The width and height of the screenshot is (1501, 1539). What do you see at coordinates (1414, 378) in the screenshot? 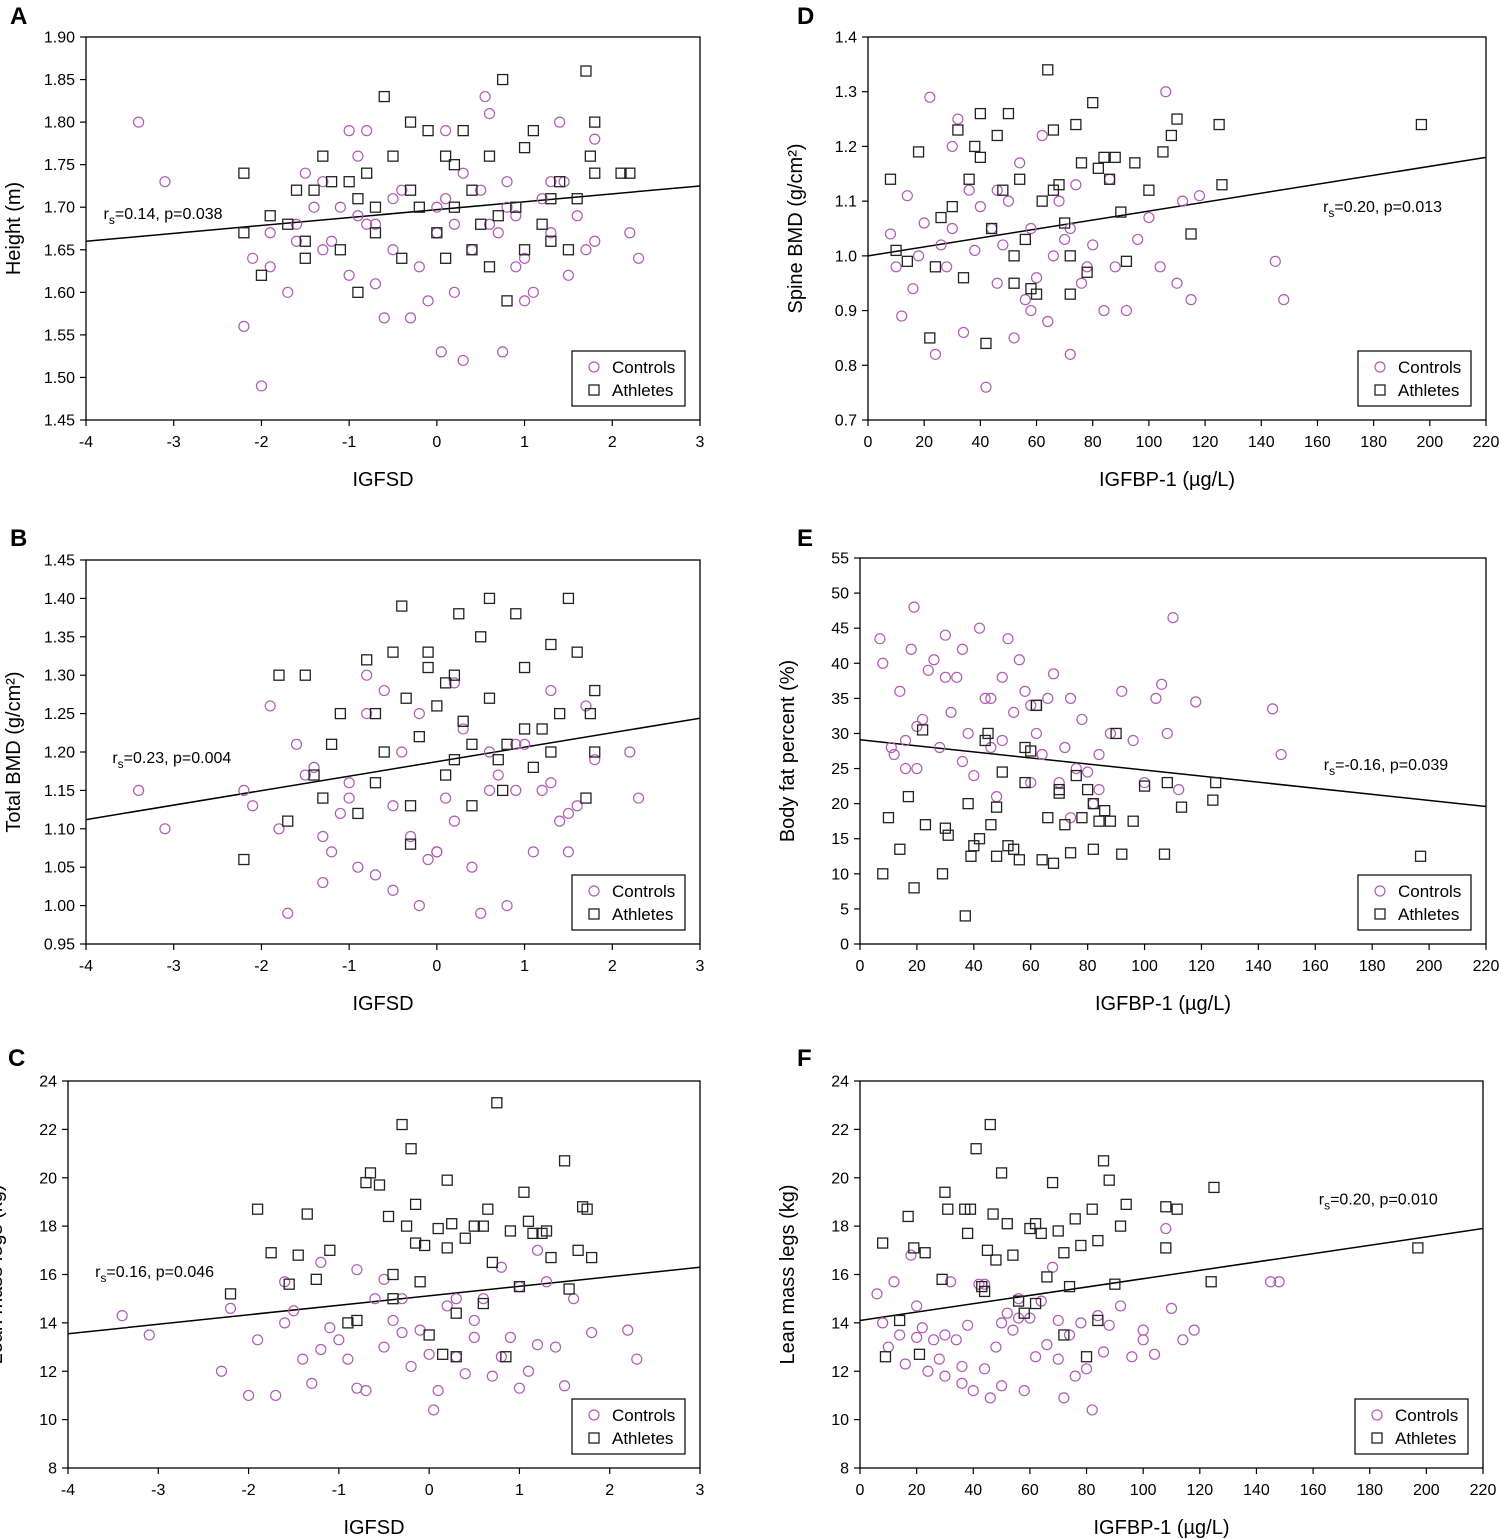
I see `legend: Controls Athletes` at bounding box center [1414, 378].